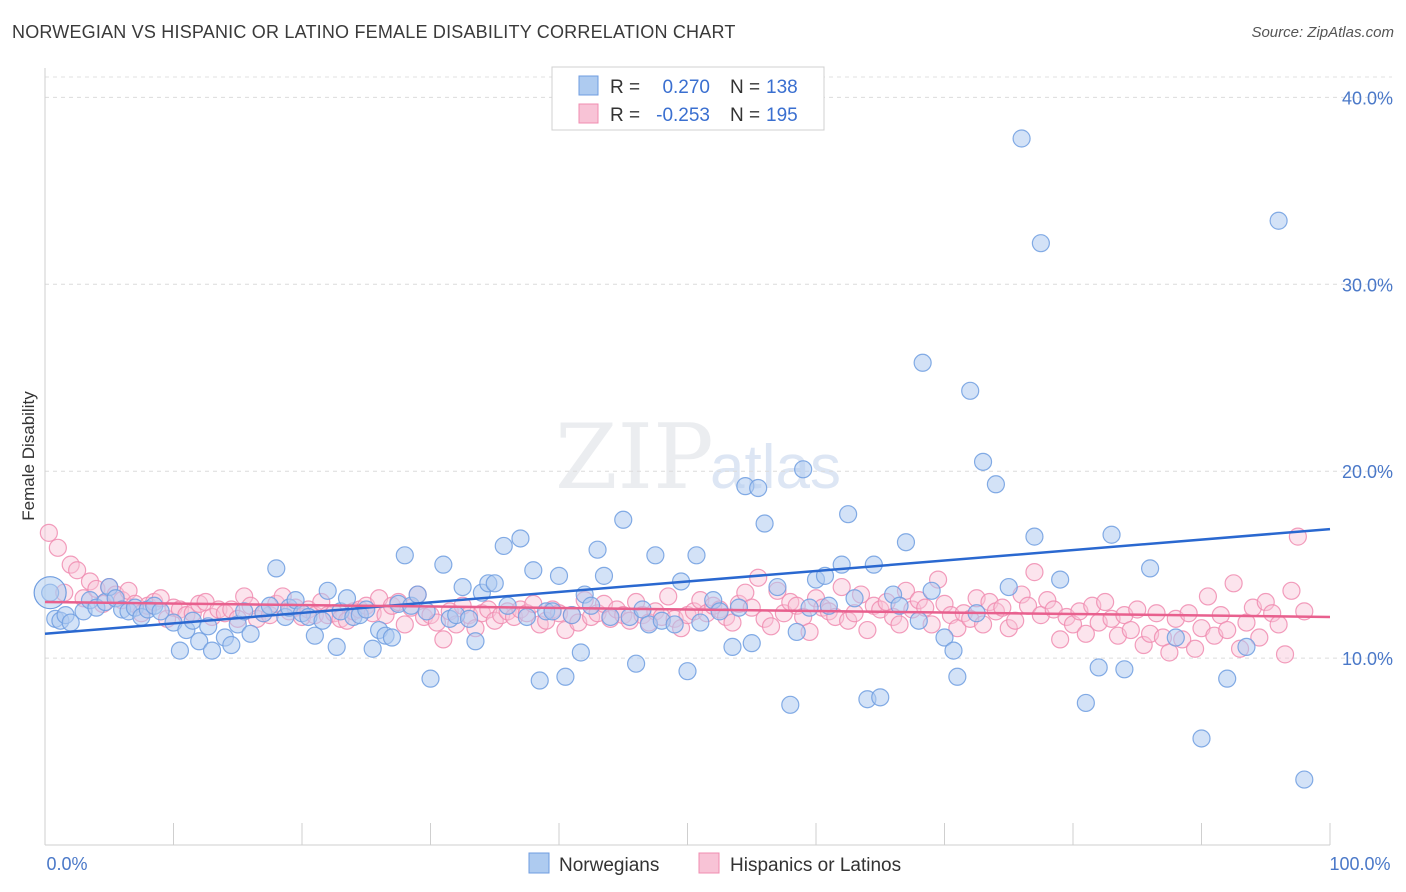 The width and height of the screenshot is (1406, 892). I want to click on y-tick-label: 10.0%, so click(1367, 659).